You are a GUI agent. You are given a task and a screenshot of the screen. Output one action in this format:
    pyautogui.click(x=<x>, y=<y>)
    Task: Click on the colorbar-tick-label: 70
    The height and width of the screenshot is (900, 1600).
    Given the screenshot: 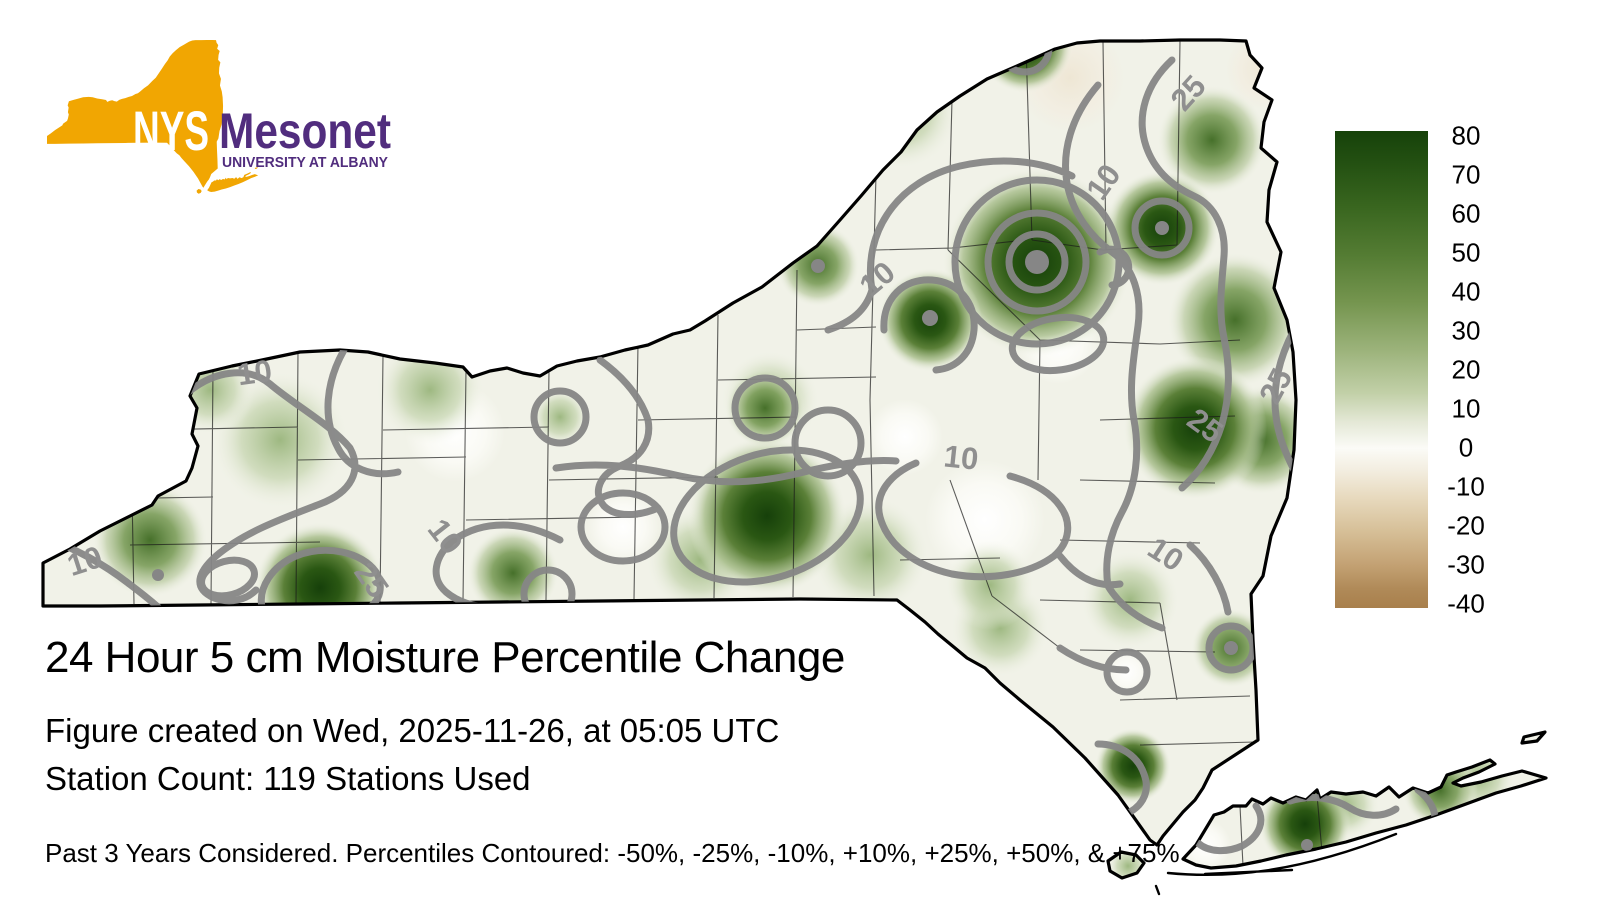 What is the action you would take?
    pyautogui.click(x=1466, y=174)
    